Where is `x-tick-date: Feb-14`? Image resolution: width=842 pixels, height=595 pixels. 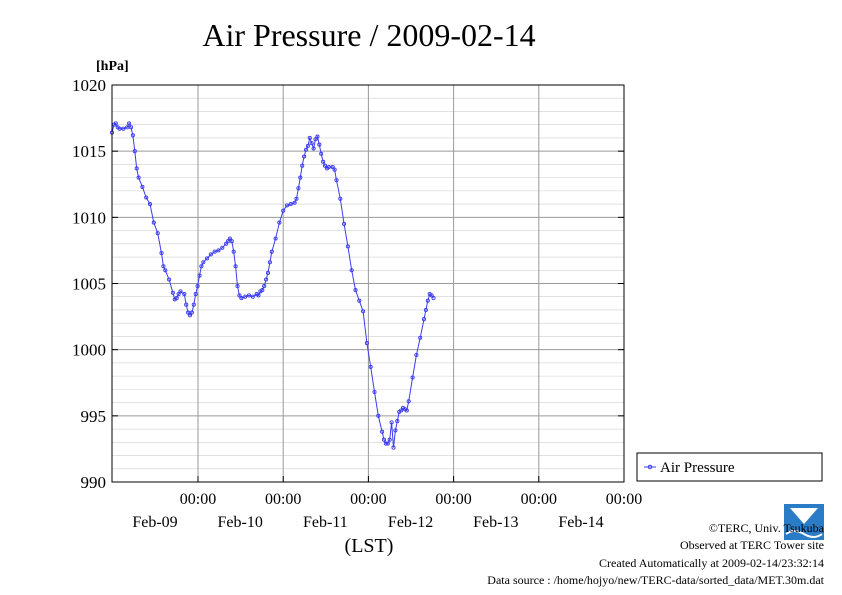 x-tick-date: Feb-14 is located at coordinates (580, 522).